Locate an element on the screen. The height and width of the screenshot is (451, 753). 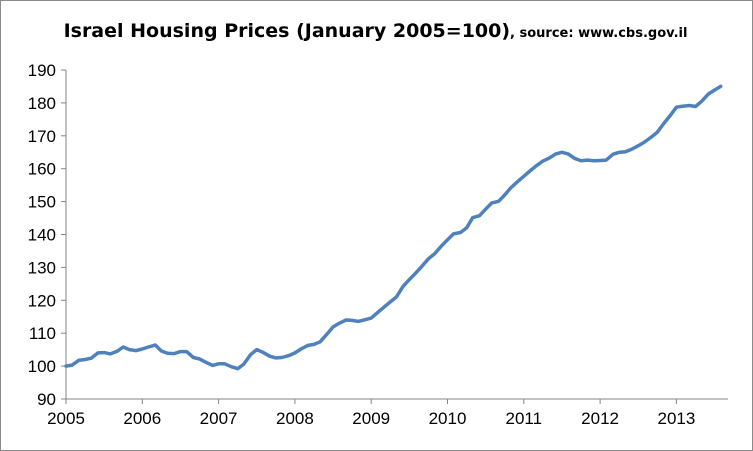
x-tick-label: 2005 is located at coordinates (66, 418).